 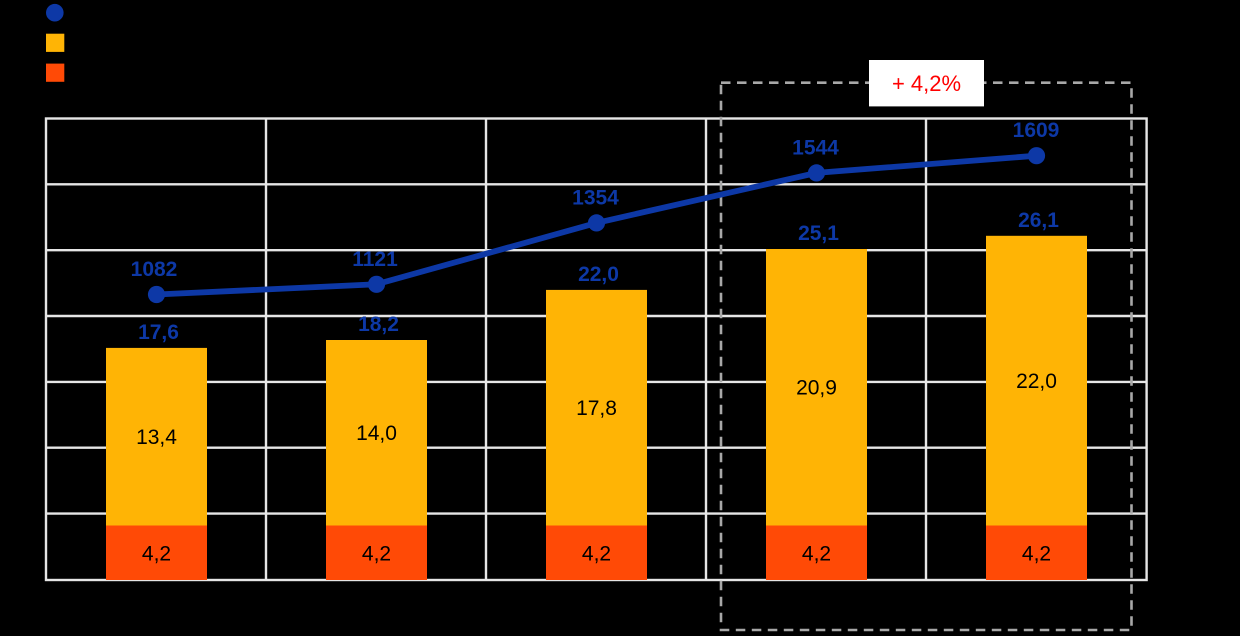 I want to click on svg-text: 17,6, so click(x=158, y=332).